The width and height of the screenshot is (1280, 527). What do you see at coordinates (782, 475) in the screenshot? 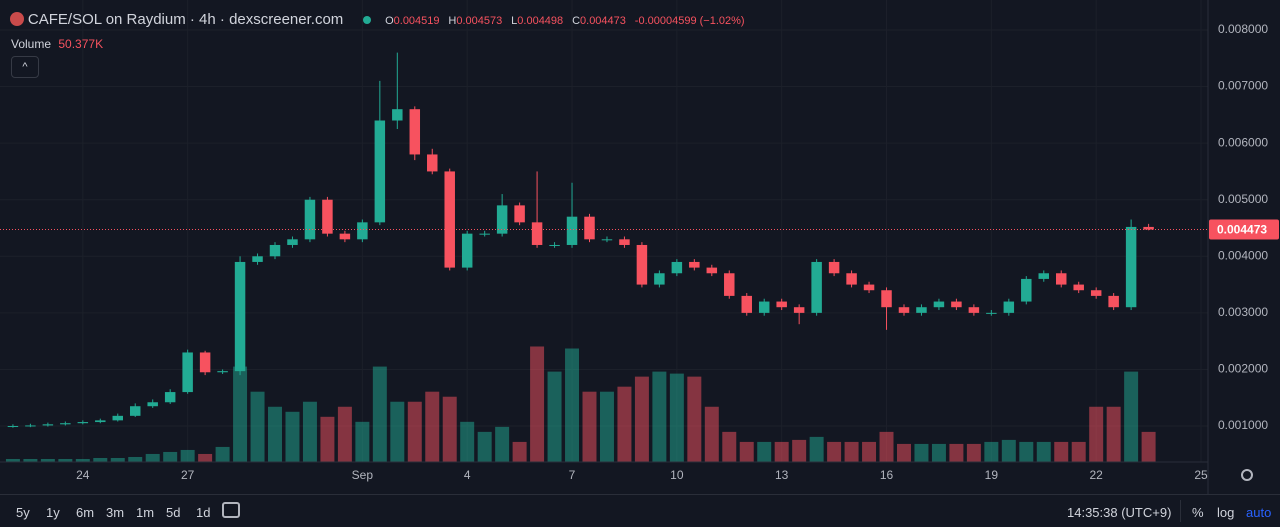
I see `x-tick-label: 13` at bounding box center [782, 475].